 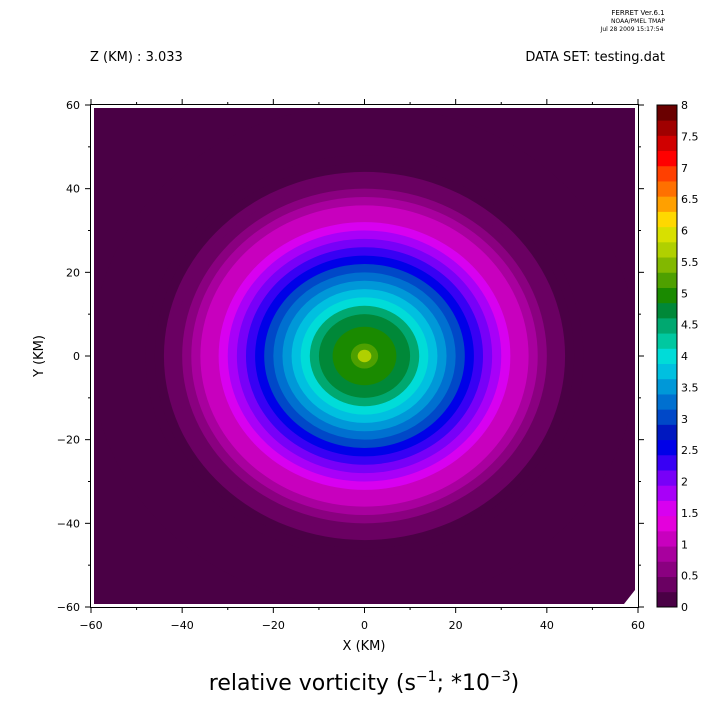 What do you see at coordinates (690, 387) in the screenshot?
I see `colorbar-label: 3.5` at bounding box center [690, 387].